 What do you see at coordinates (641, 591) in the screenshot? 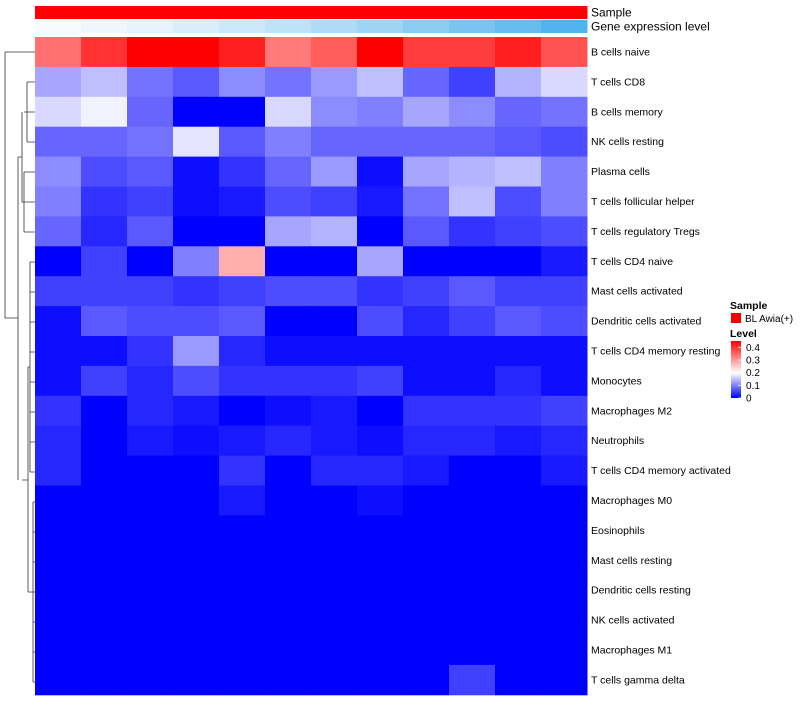
I see `row-label: Dendritic cells resting` at bounding box center [641, 591].